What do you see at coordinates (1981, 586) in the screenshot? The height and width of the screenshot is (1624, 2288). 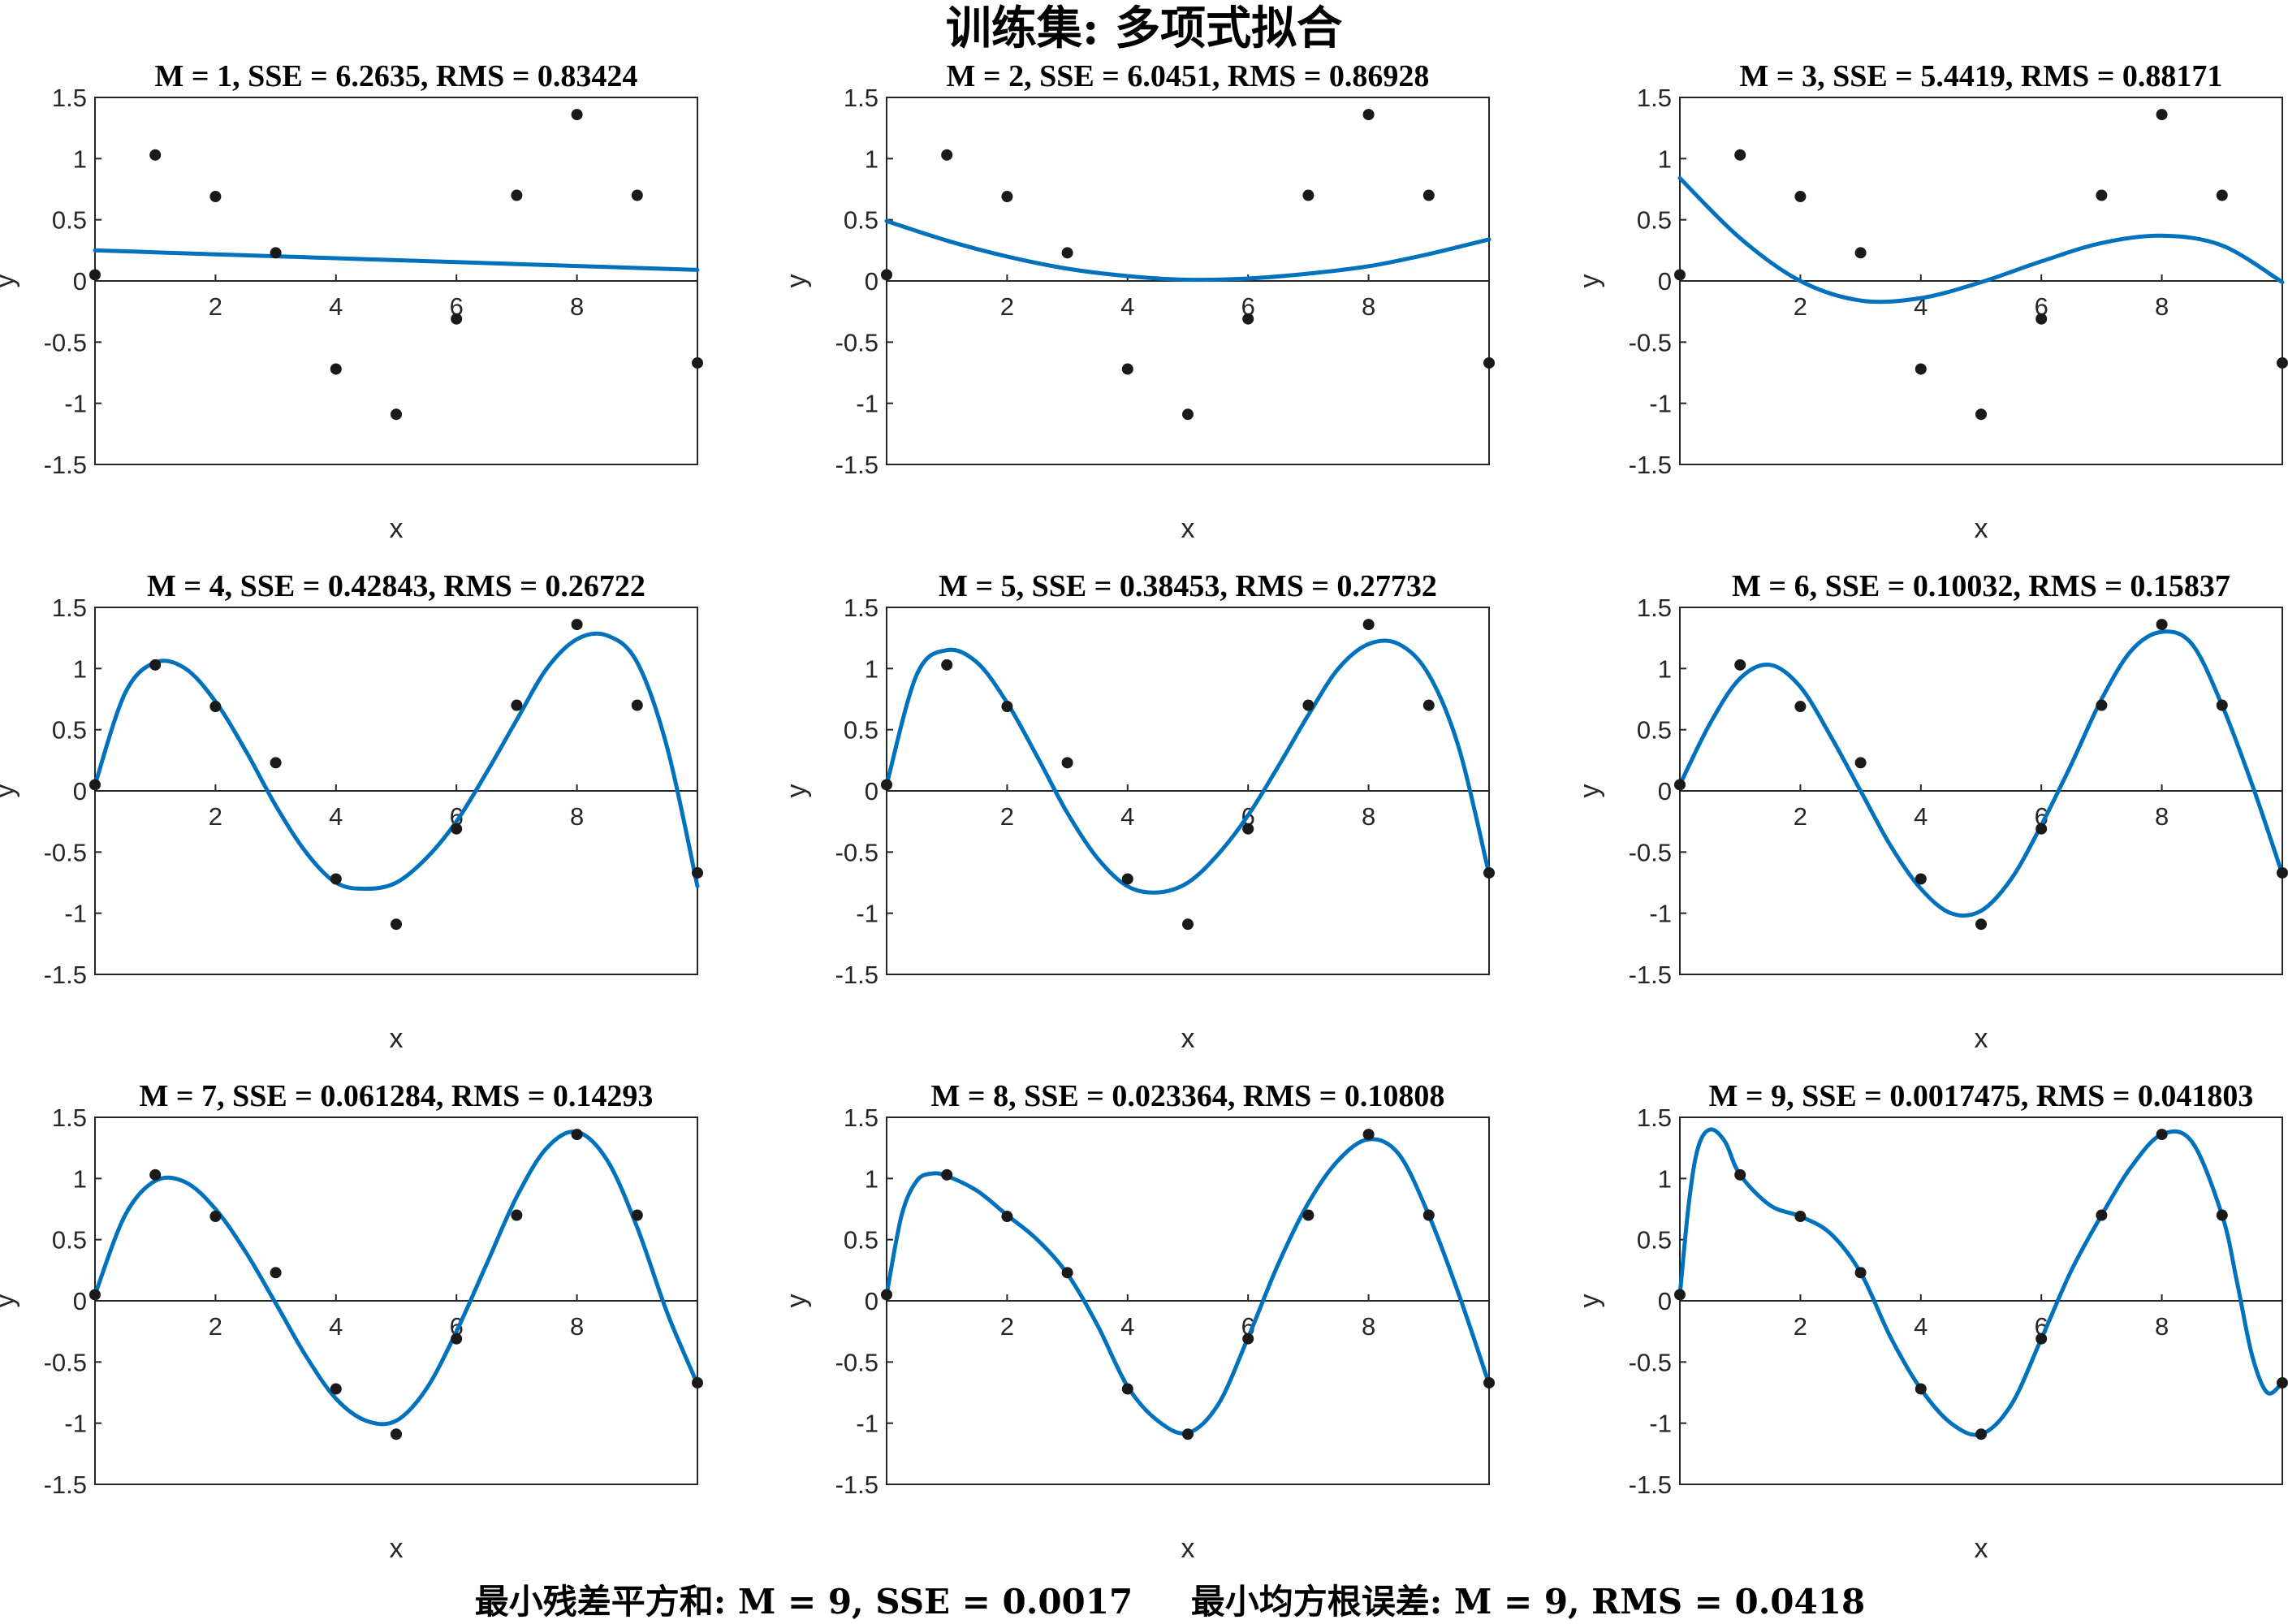 I see `subplot-title: M = 6, SSE = 0.10032, RMS = 0.15837` at bounding box center [1981, 586].